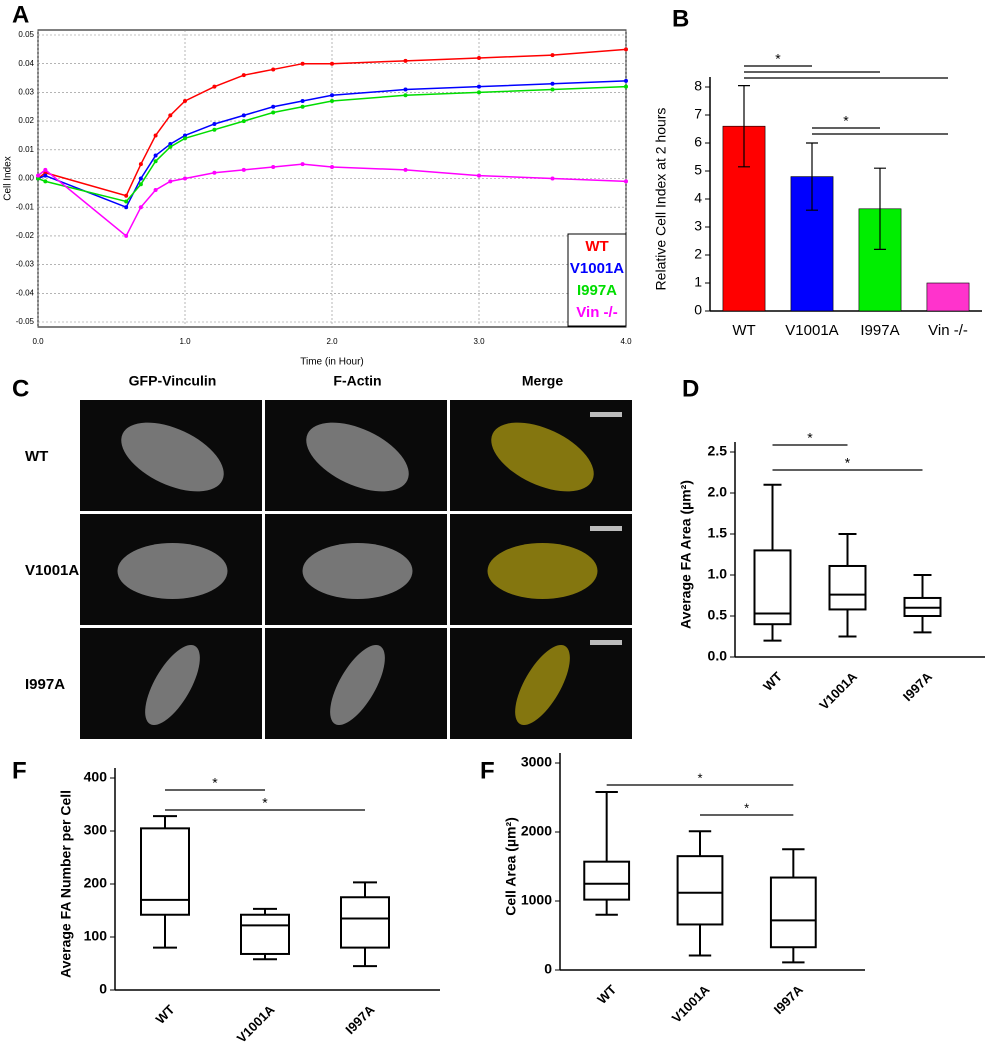 This screenshot has height=1050, width=996. Describe the element at coordinates (25, 292) in the screenshot. I see `y-tick-label: -0.04` at that location.